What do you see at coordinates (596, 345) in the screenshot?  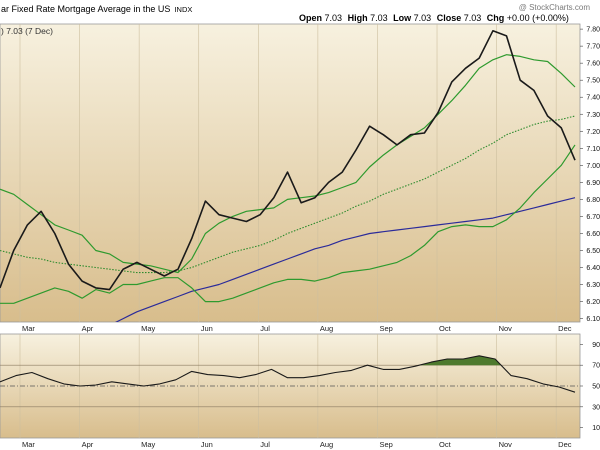 I see `y-tick-label: 90` at bounding box center [596, 345].